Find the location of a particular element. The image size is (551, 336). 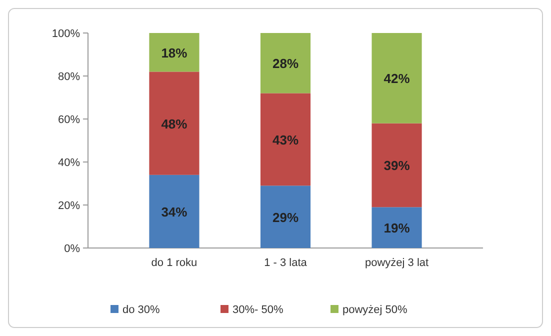

data-label: 29% is located at coordinates (285, 217).